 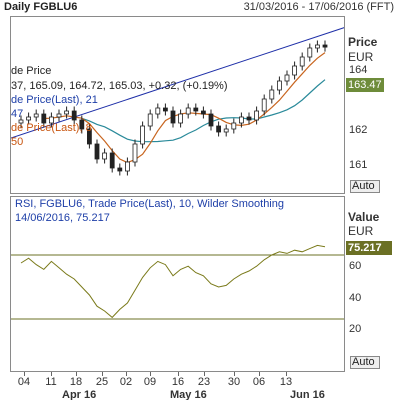 I want to click on rsi-axis-label-20: 20, so click(x=355, y=329).